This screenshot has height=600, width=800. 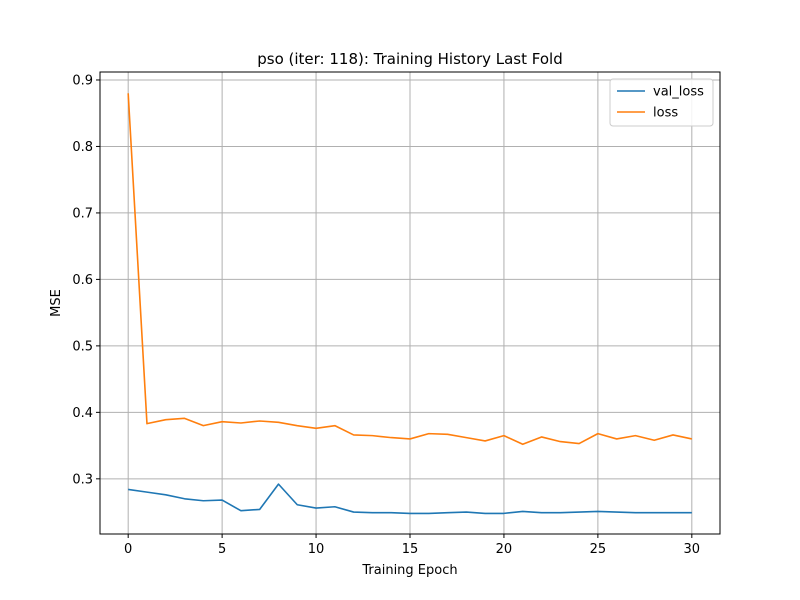 I want to click on y-tick-label: 0.6, so click(x=82, y=280).